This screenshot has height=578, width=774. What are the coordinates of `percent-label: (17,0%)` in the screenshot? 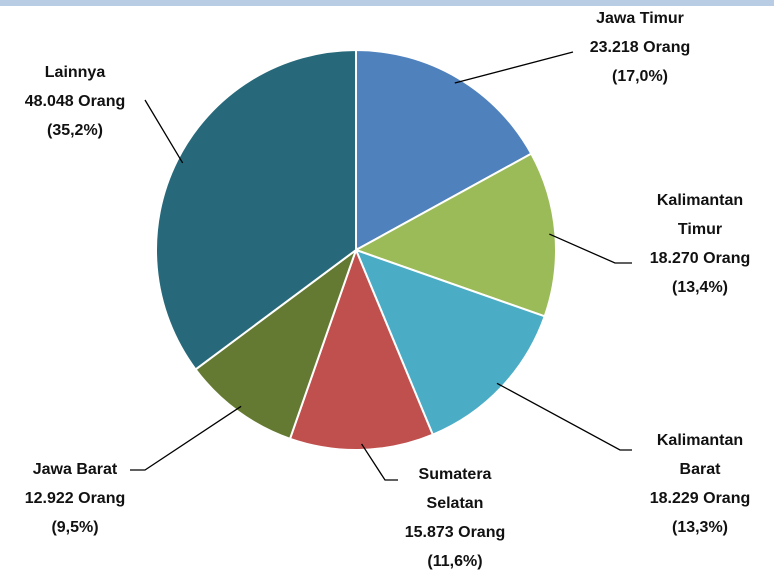 It's located at (640, 76).